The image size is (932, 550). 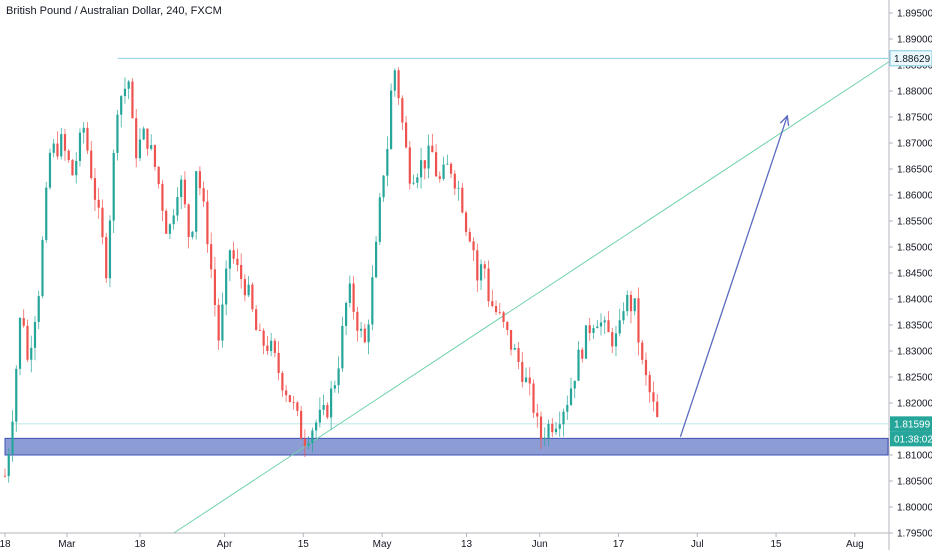 I want to click on price-tick-label: 1.88000, so click(x=914, y=92).